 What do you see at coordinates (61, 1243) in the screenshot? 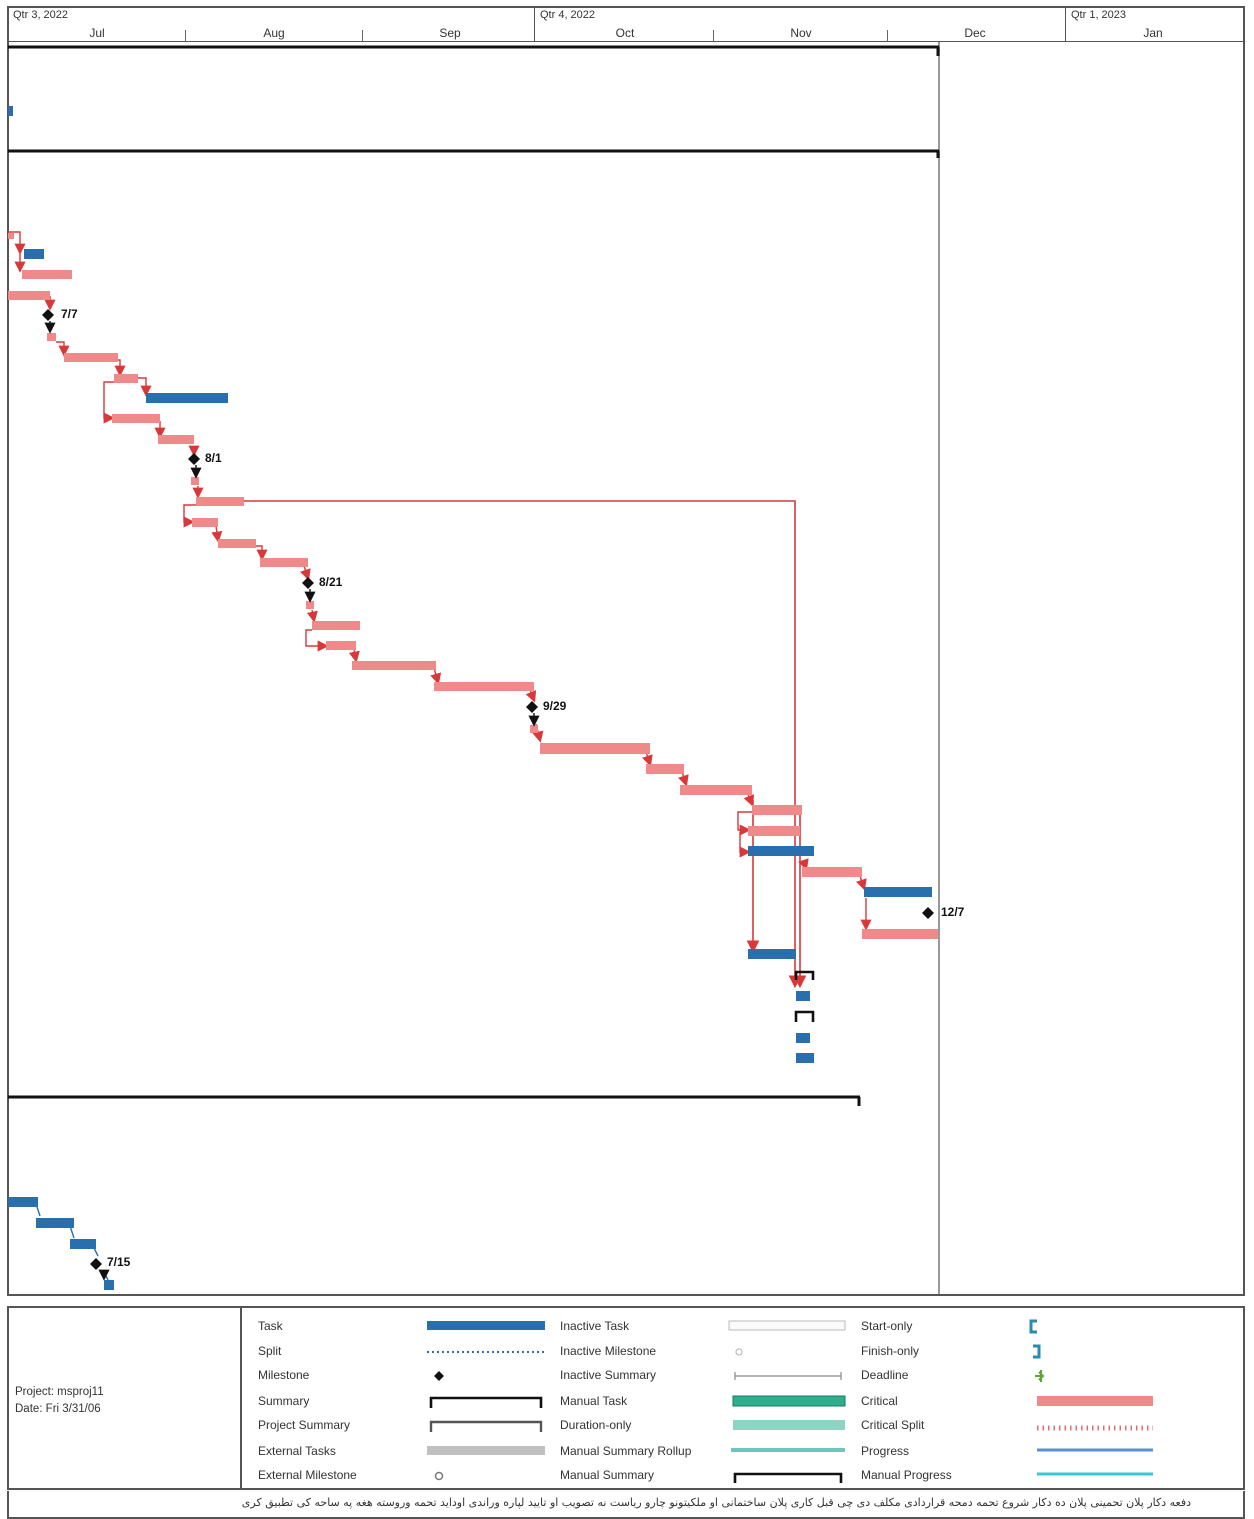
I see `task-bars` at bounding box center [61, 1243].